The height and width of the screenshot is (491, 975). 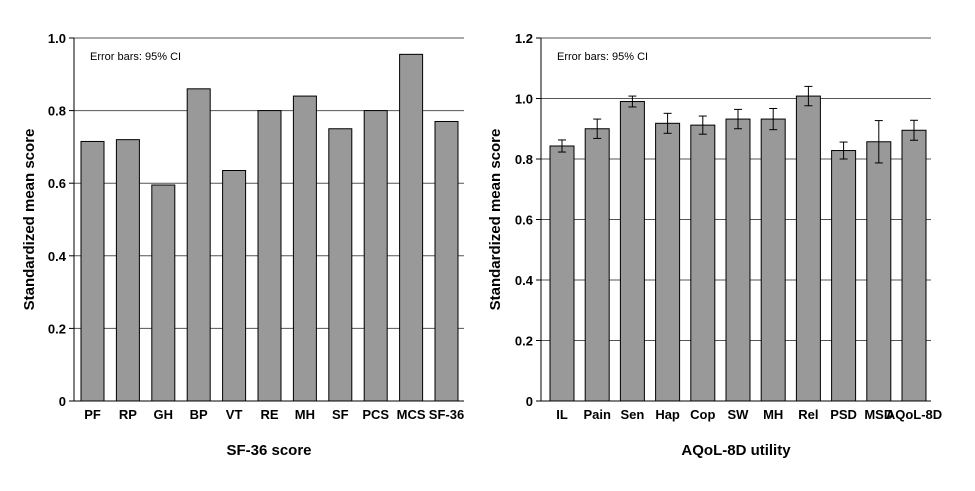 What do you see at coordinates (411, 227) in the screenshot?
I see `bar-mcs` at bounding box center [411, 227].